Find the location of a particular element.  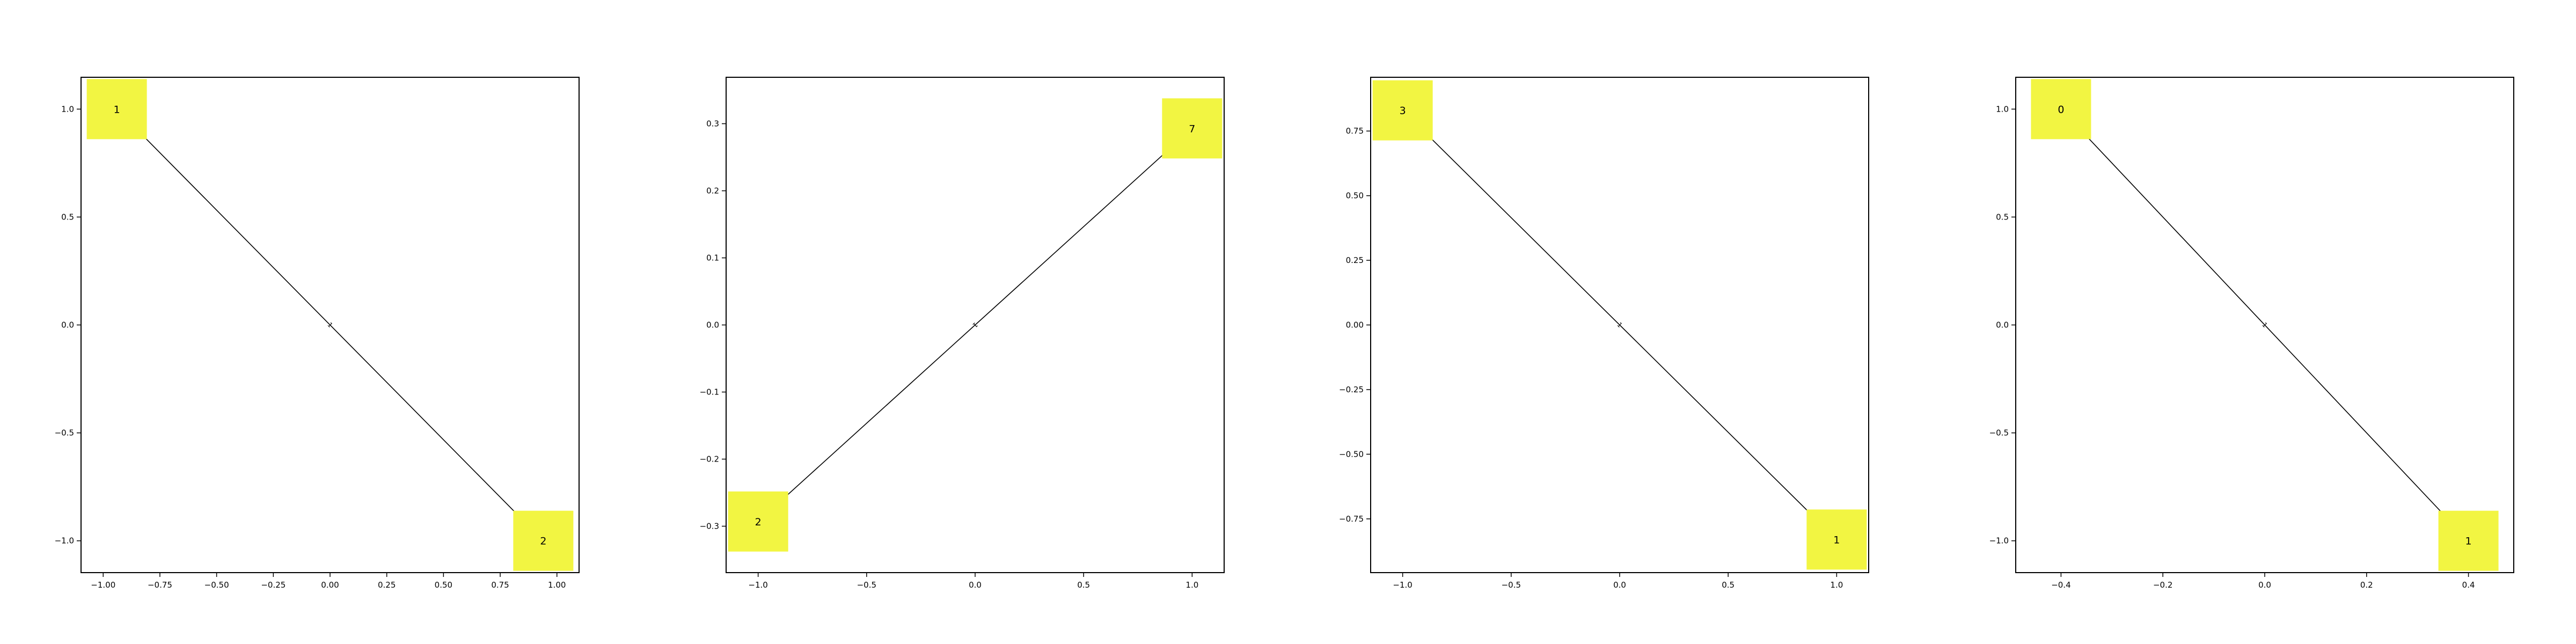

x-tick-label: 1.00 is located at coordinates (557, 585).